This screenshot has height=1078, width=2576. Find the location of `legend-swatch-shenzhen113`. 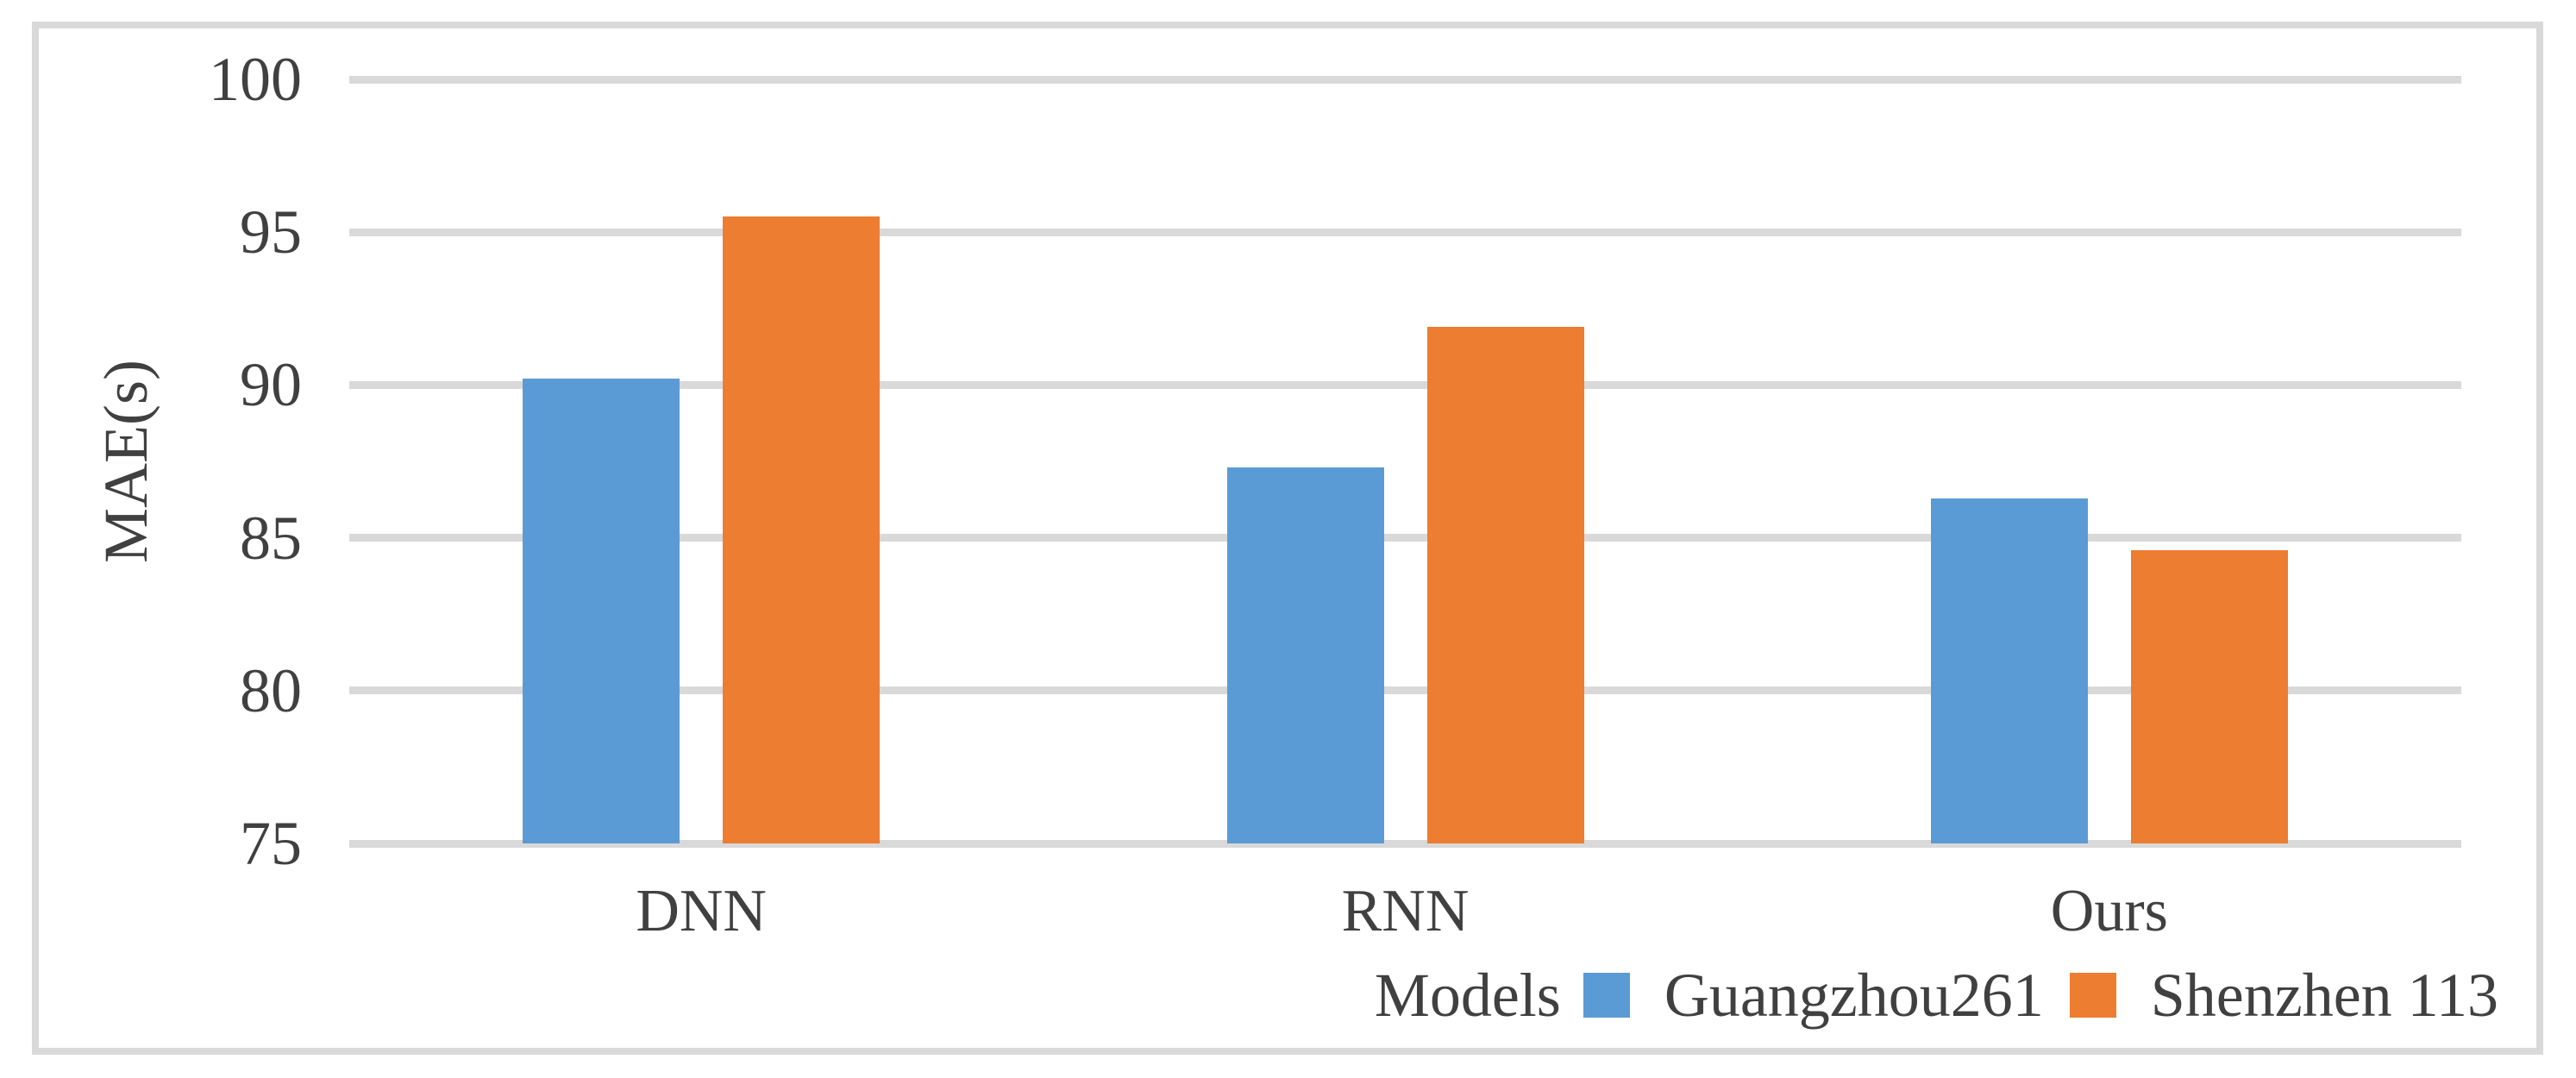

legend-swatch-shenzhen113 is located at coordinates (2092, 995).